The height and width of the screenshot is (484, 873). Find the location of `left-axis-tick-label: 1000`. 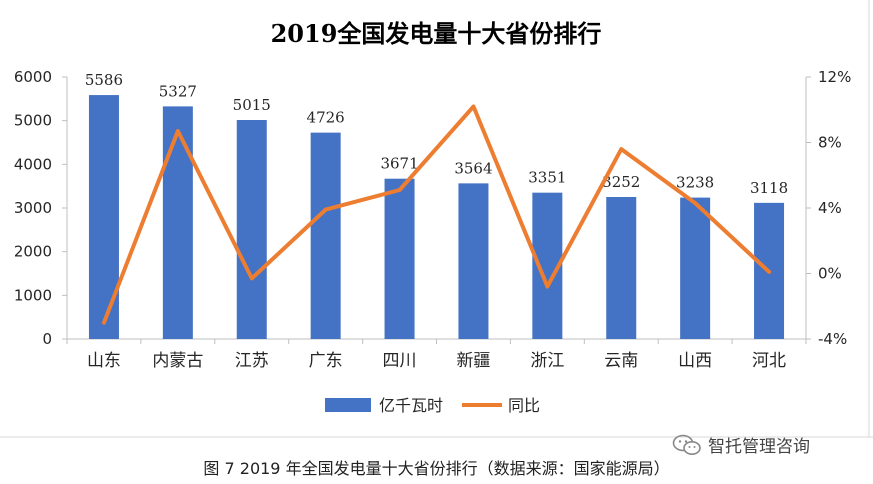

left-axis-tick-label: 1000 is located at coordinates (33, 295).